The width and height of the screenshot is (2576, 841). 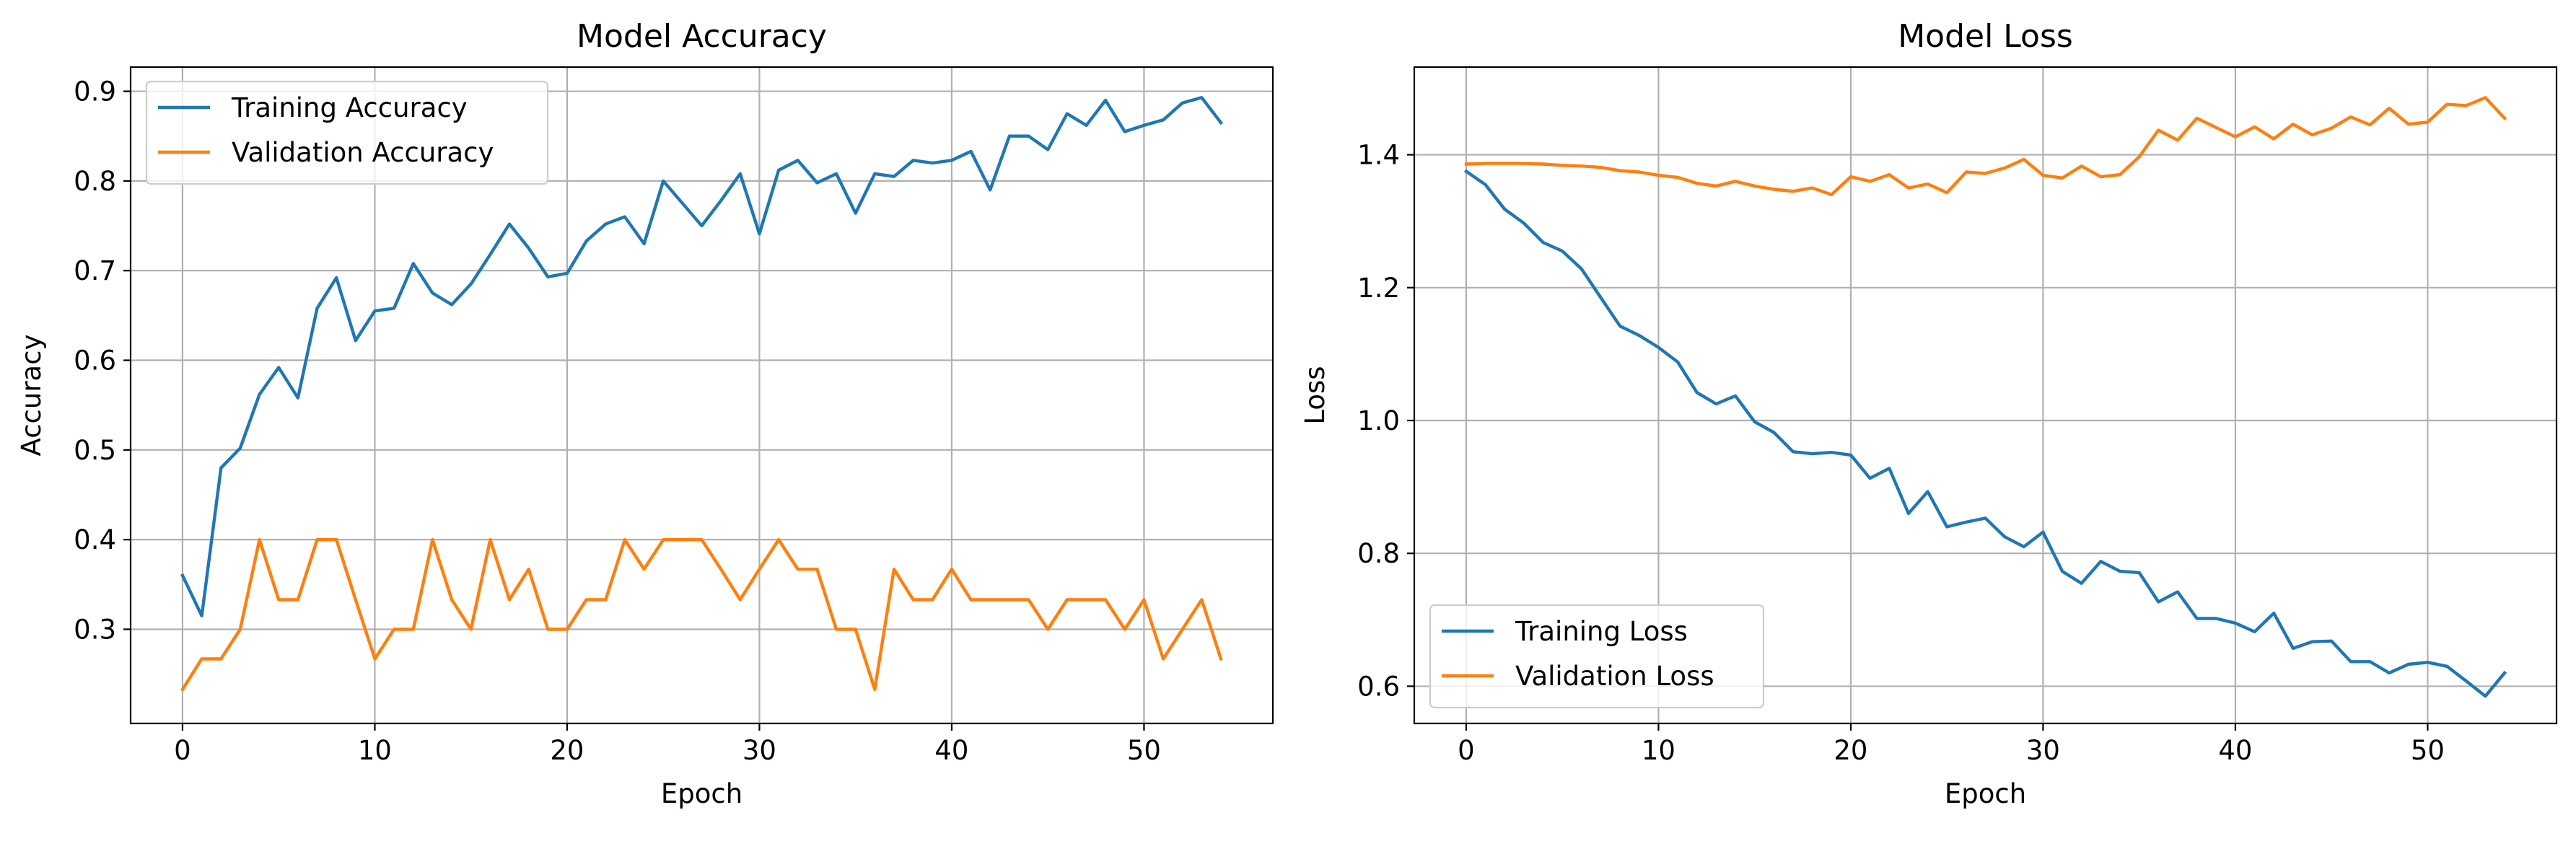 I want to click on chart-title: Model Loss, so click(x=1985, y=36).